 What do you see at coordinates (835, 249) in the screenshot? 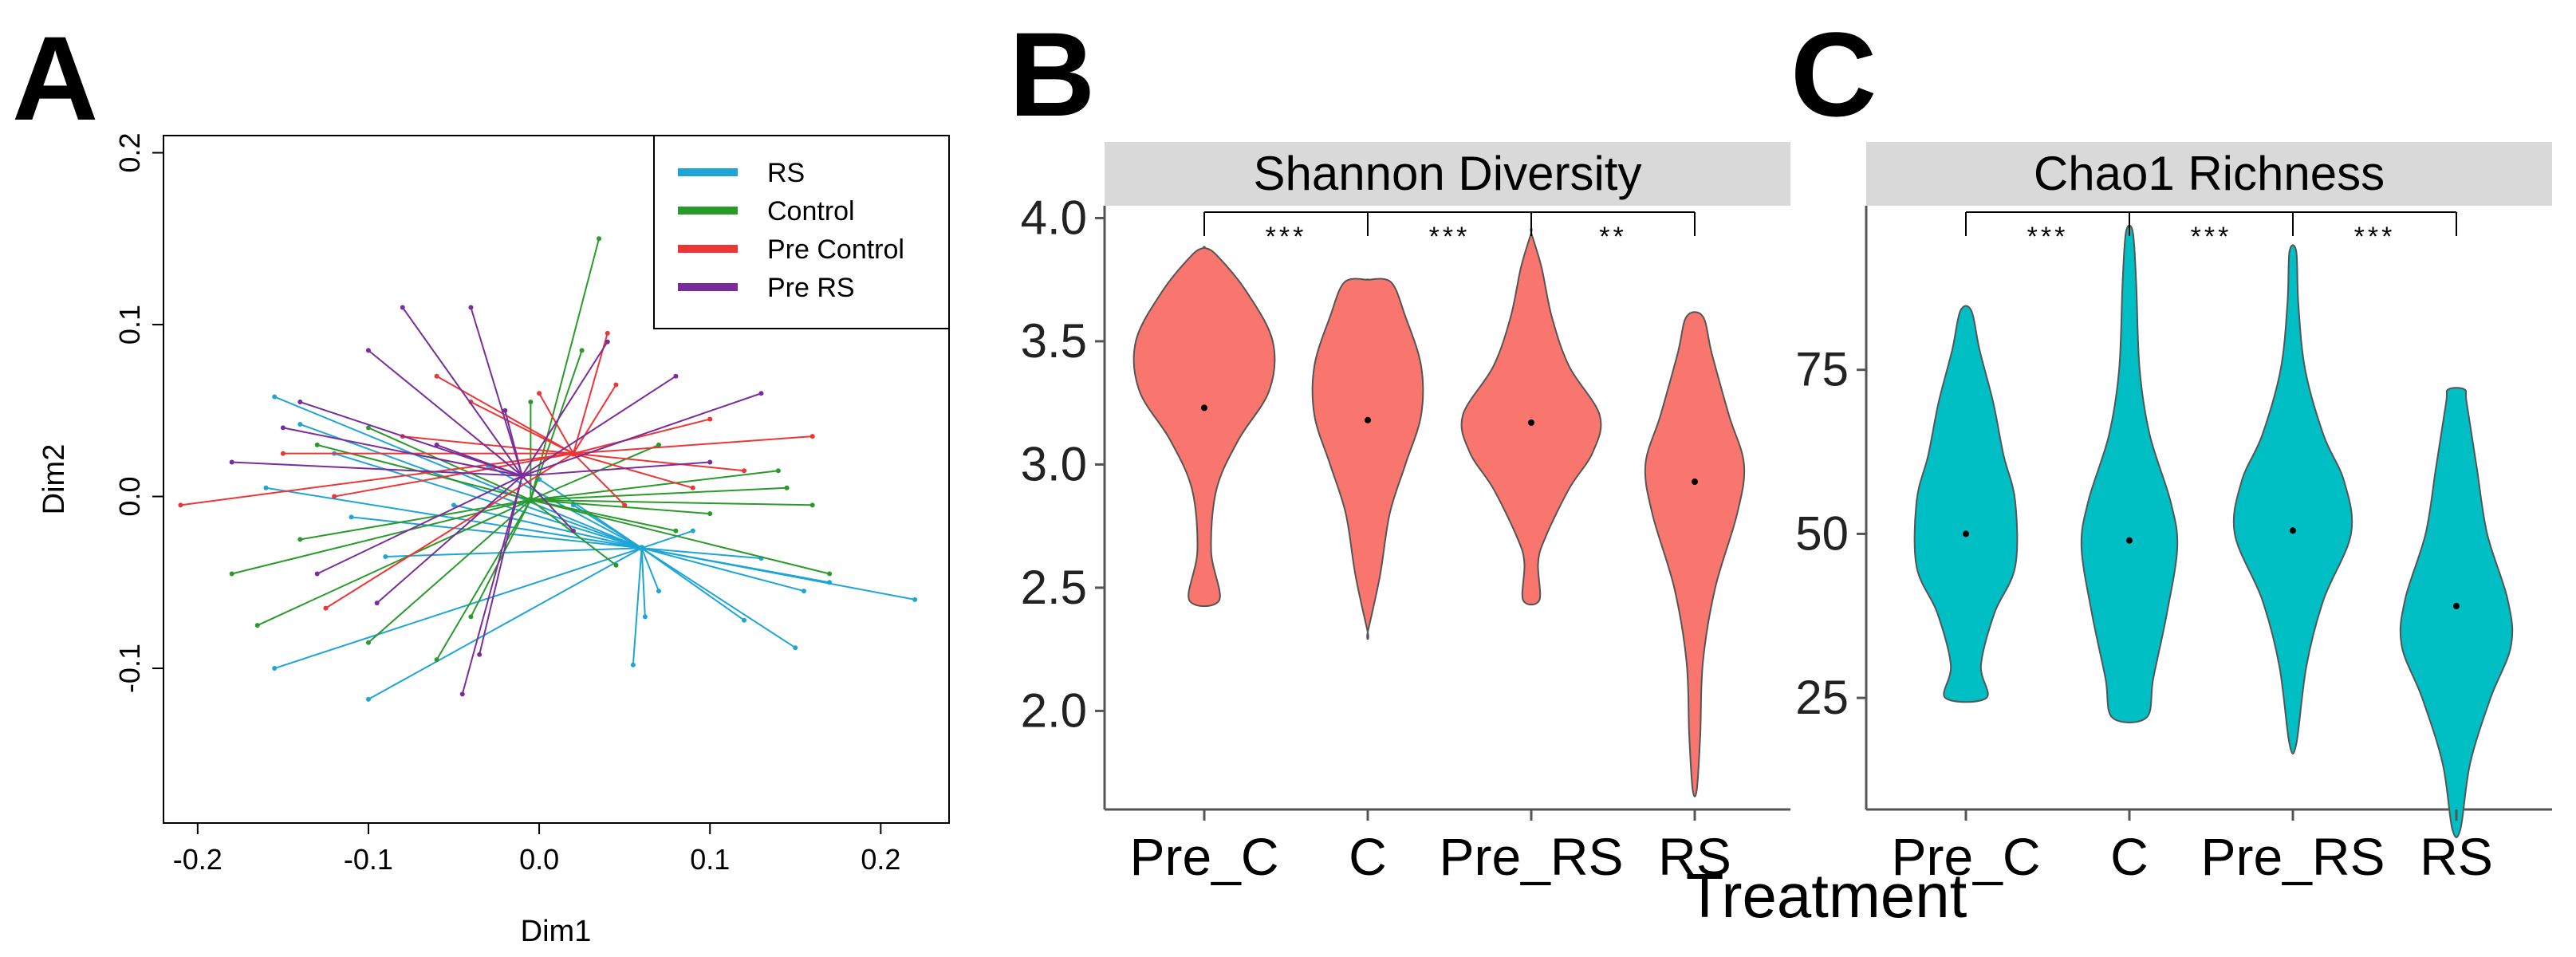
I see `legend-label: Pre Control` at bounding box center [835, 249].